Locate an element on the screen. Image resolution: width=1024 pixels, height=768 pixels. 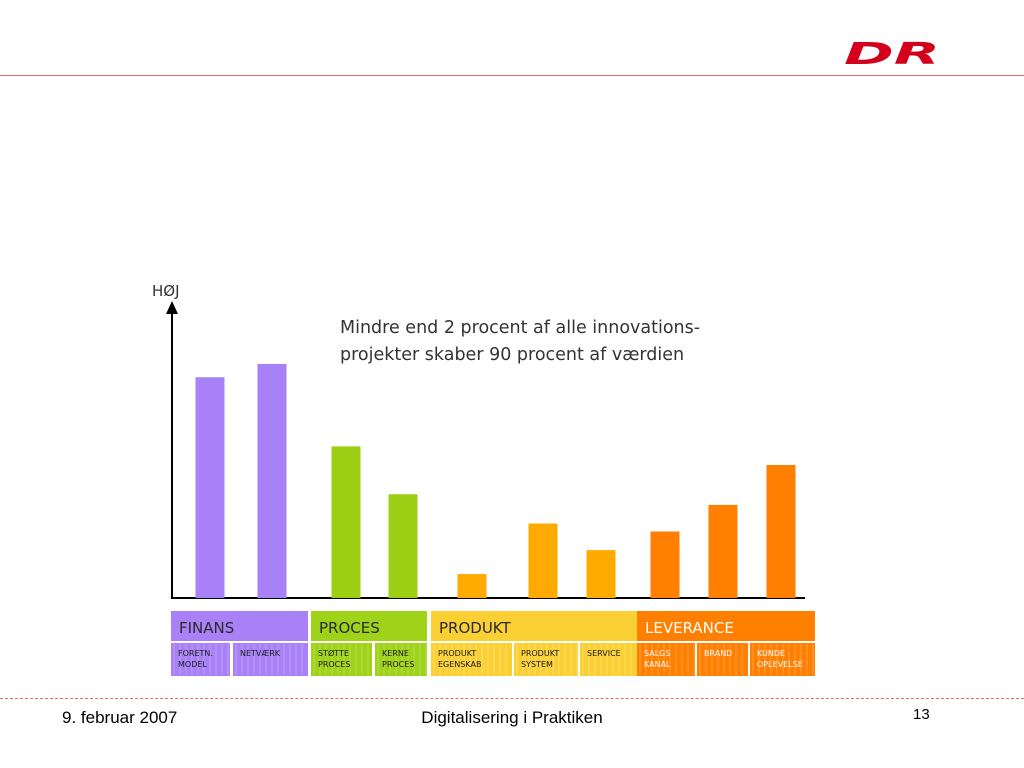
category-label: STØTTE PROCES is located at coordinates (334, 658).